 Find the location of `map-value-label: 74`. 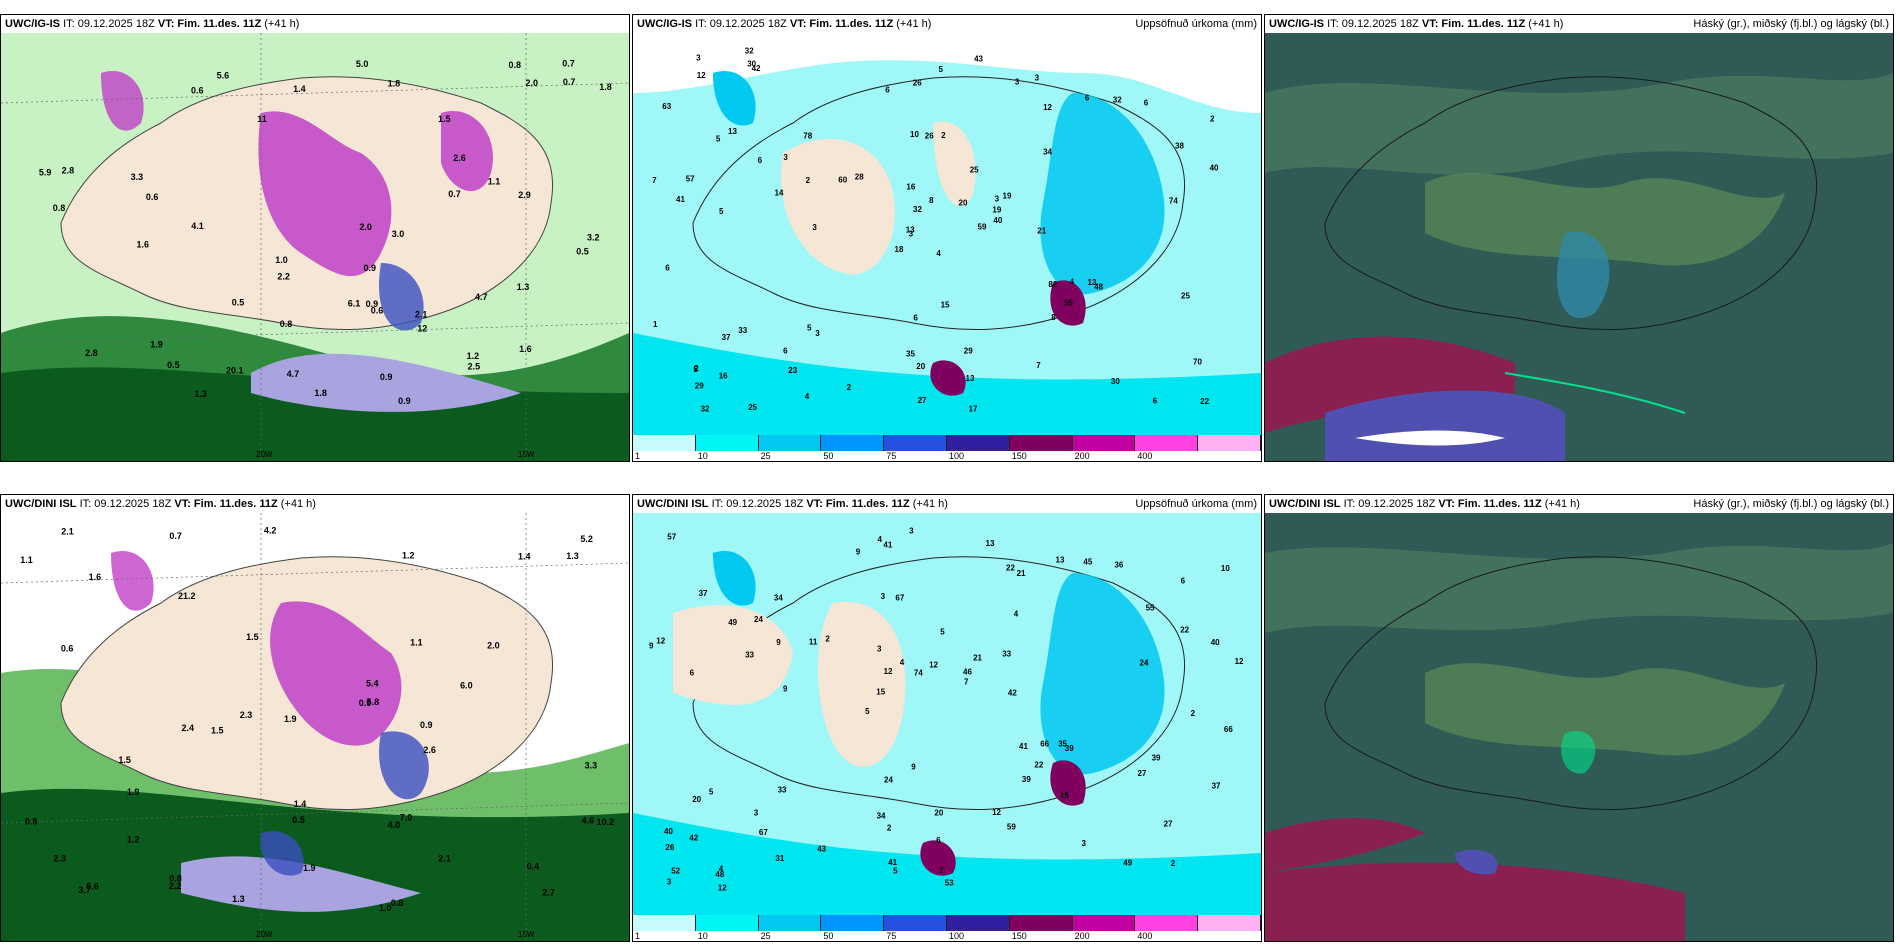

map-value-label: 74 is located at coordinates (918, 673).